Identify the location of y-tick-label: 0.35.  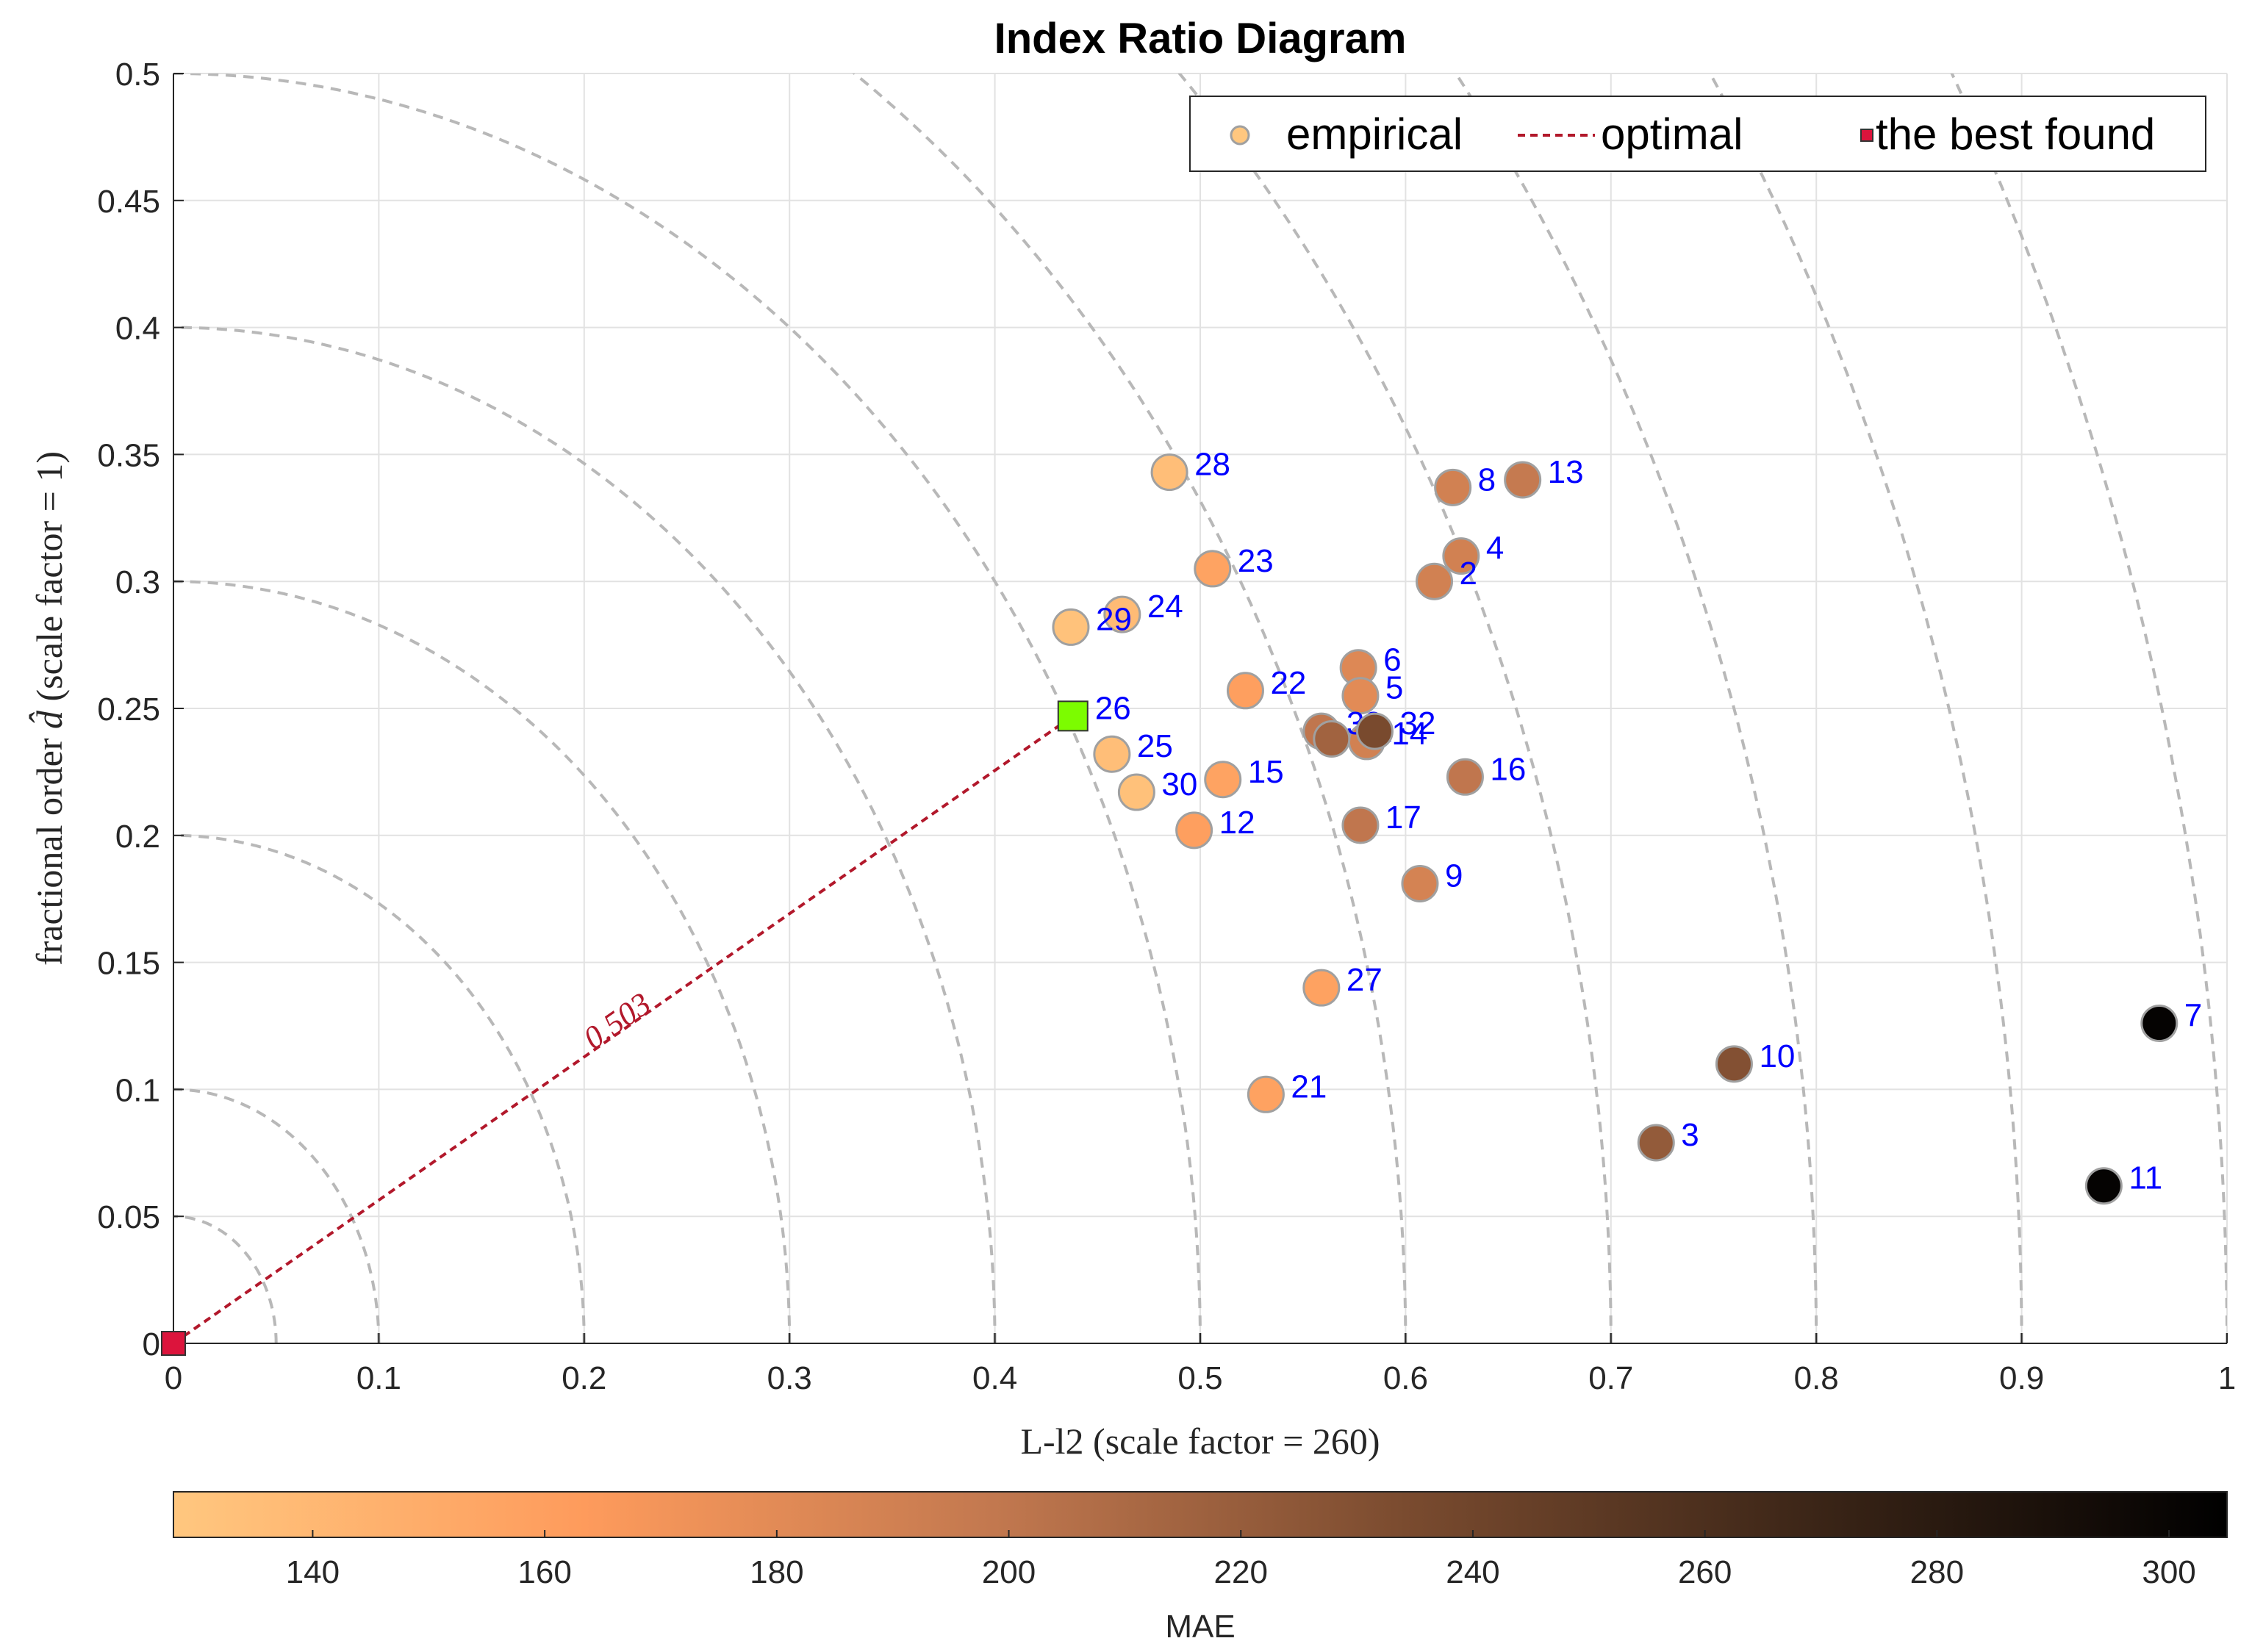
(128, 455).